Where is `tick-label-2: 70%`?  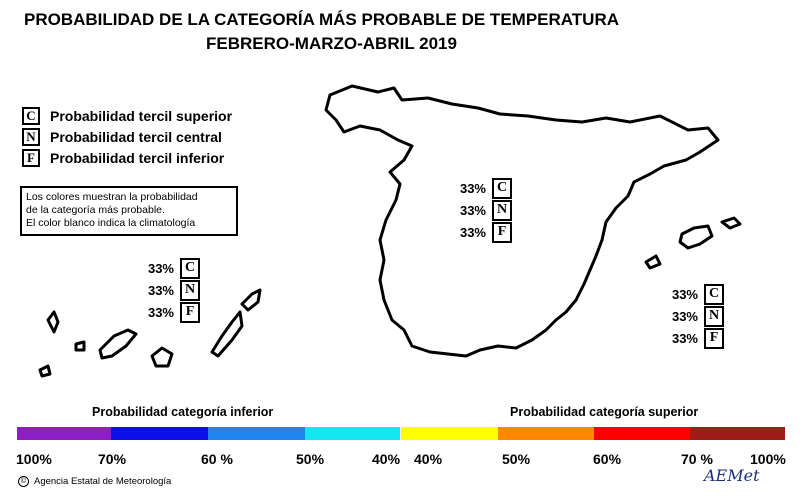
tick-label-2: 70% is located at coordinates (112, 459).